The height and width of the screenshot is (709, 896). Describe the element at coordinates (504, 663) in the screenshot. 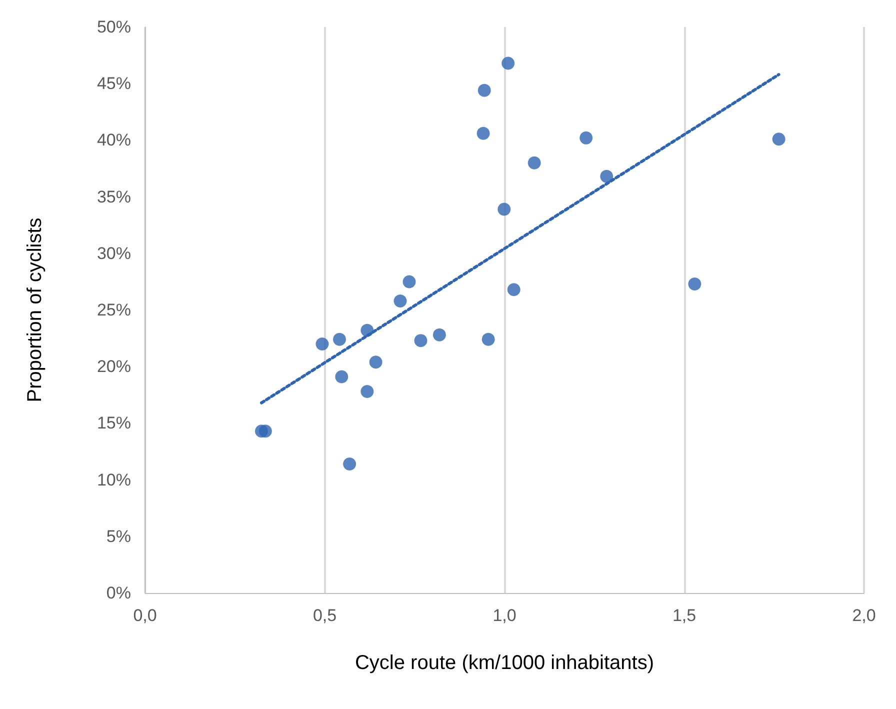

I see `x-axis-title: Cycle route (km/1000 inhabitants)` at that location.